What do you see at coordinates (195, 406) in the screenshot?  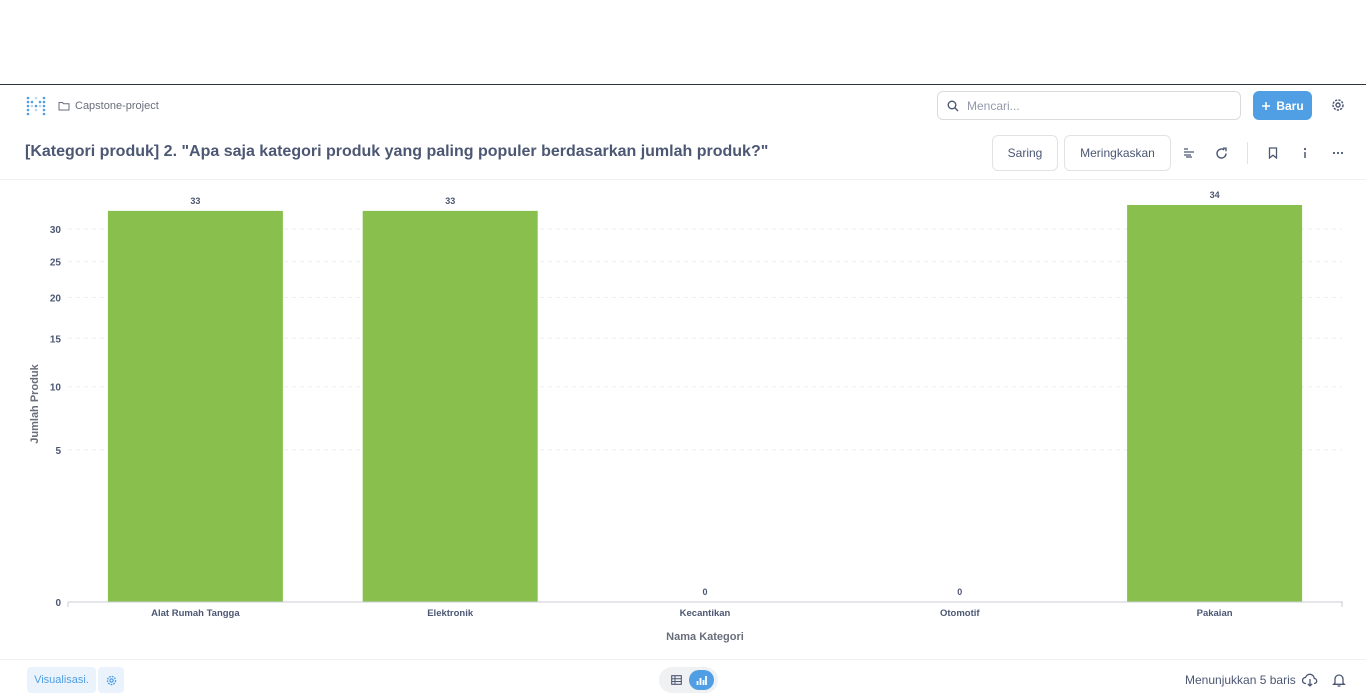 I see `bar-alat-rumah-tangga` at bounding box center [195, 406].